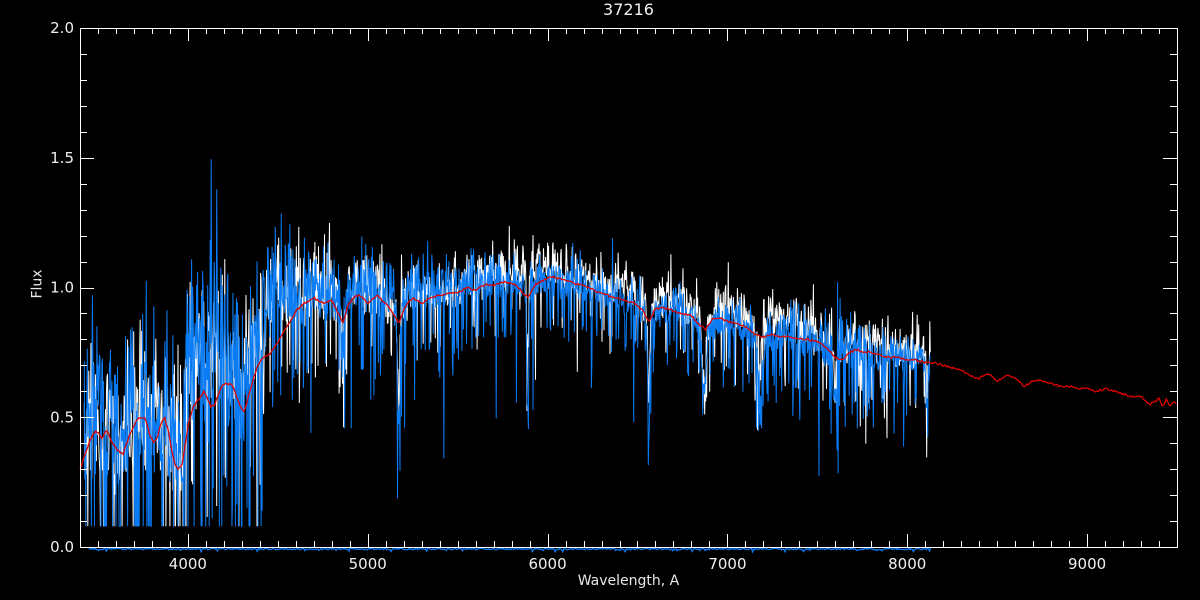  What do you see at coordinates (62, 288) in the screenshot?
I see `y-tick-label: 1.0` at bounding box center [62, 288].